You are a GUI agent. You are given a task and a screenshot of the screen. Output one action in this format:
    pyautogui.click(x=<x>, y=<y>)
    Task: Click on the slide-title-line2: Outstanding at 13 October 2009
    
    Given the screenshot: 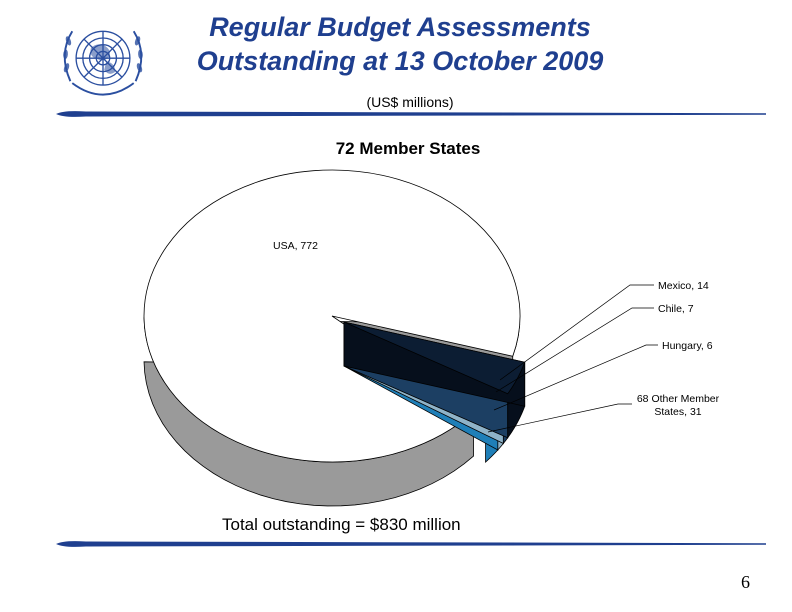 What is the action you would take?
    pyautogui.click(x=400, y=61)
    